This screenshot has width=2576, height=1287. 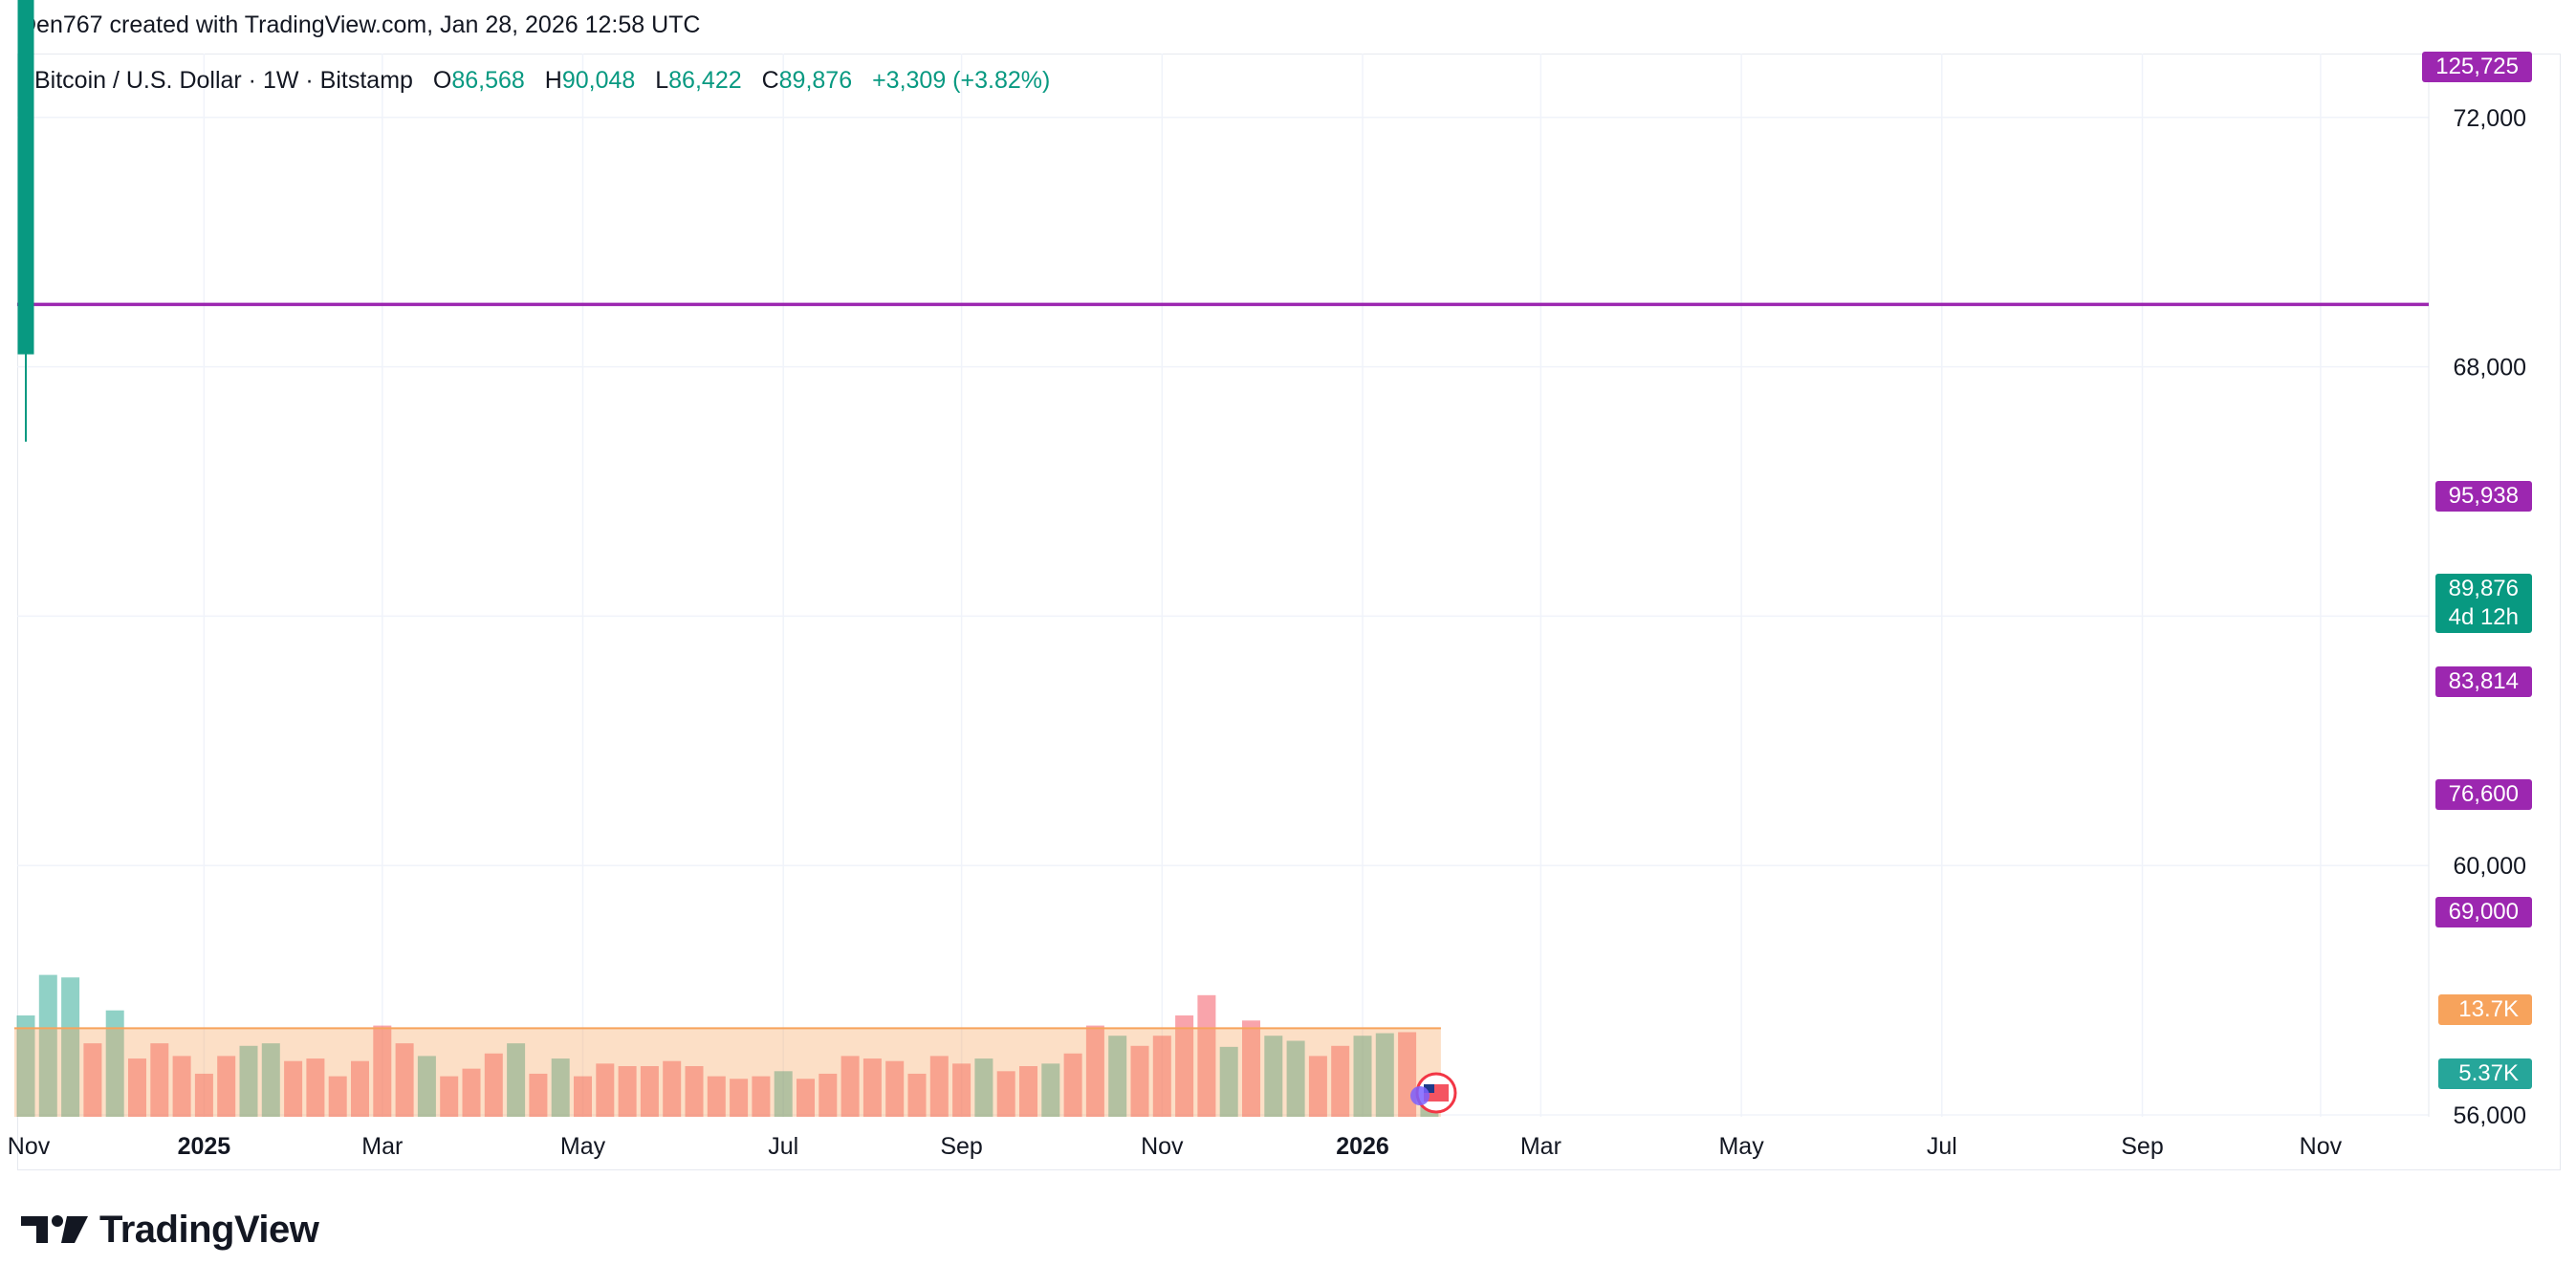 What do you see at coordinates (1223, 304) in the screenshot?
I see `level-lines` at bounding box center [1223, 304].